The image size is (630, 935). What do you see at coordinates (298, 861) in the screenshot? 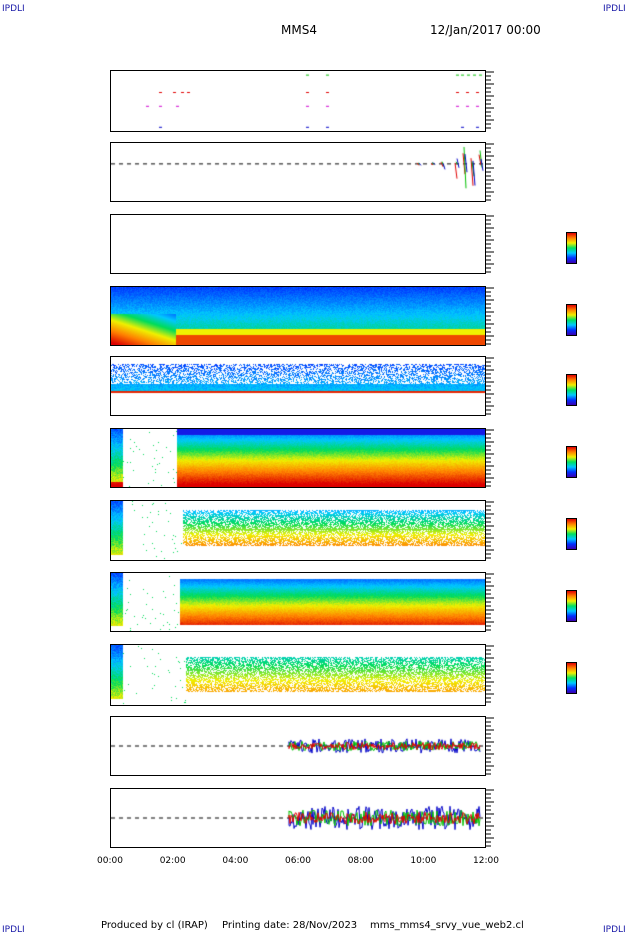
I see `x-tick-label: 06:00` at bounding box center [298, 861].